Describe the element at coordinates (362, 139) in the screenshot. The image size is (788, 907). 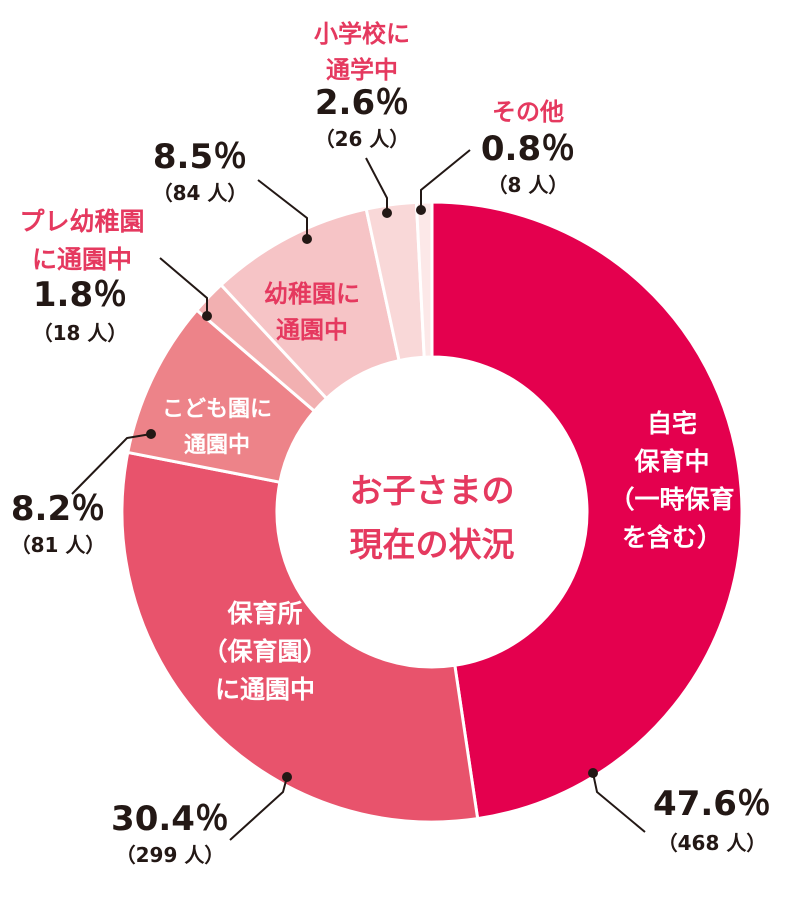
I see `count-label-5: （26 人）` at that location.